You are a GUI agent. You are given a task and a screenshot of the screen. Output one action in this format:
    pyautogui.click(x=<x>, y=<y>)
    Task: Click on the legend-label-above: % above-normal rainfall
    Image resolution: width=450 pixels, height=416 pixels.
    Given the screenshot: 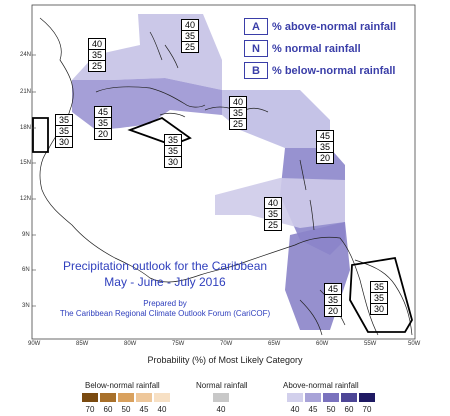 What is the action you would take?
    pyautogui.click(x=334, y=26)
    